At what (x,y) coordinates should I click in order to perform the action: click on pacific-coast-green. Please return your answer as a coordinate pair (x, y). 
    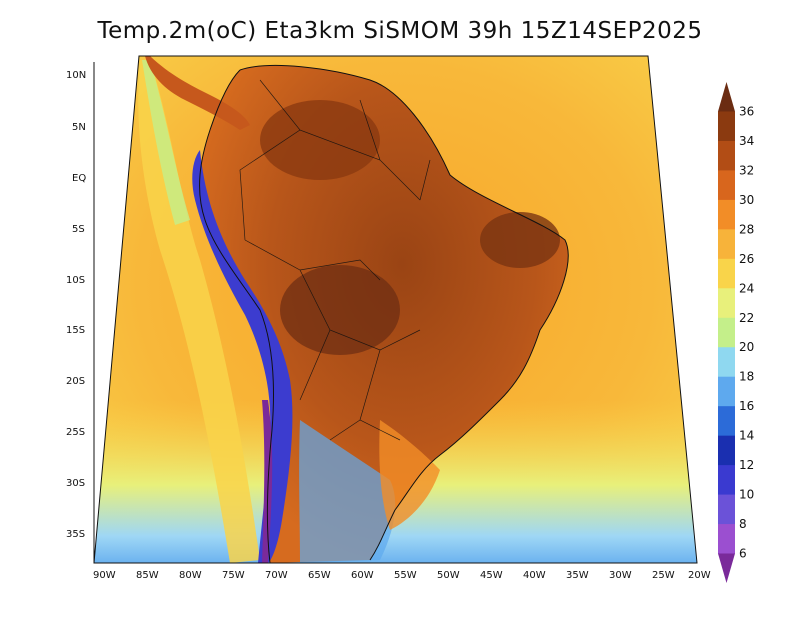
    Looking at the image, I should click on (166, 142).